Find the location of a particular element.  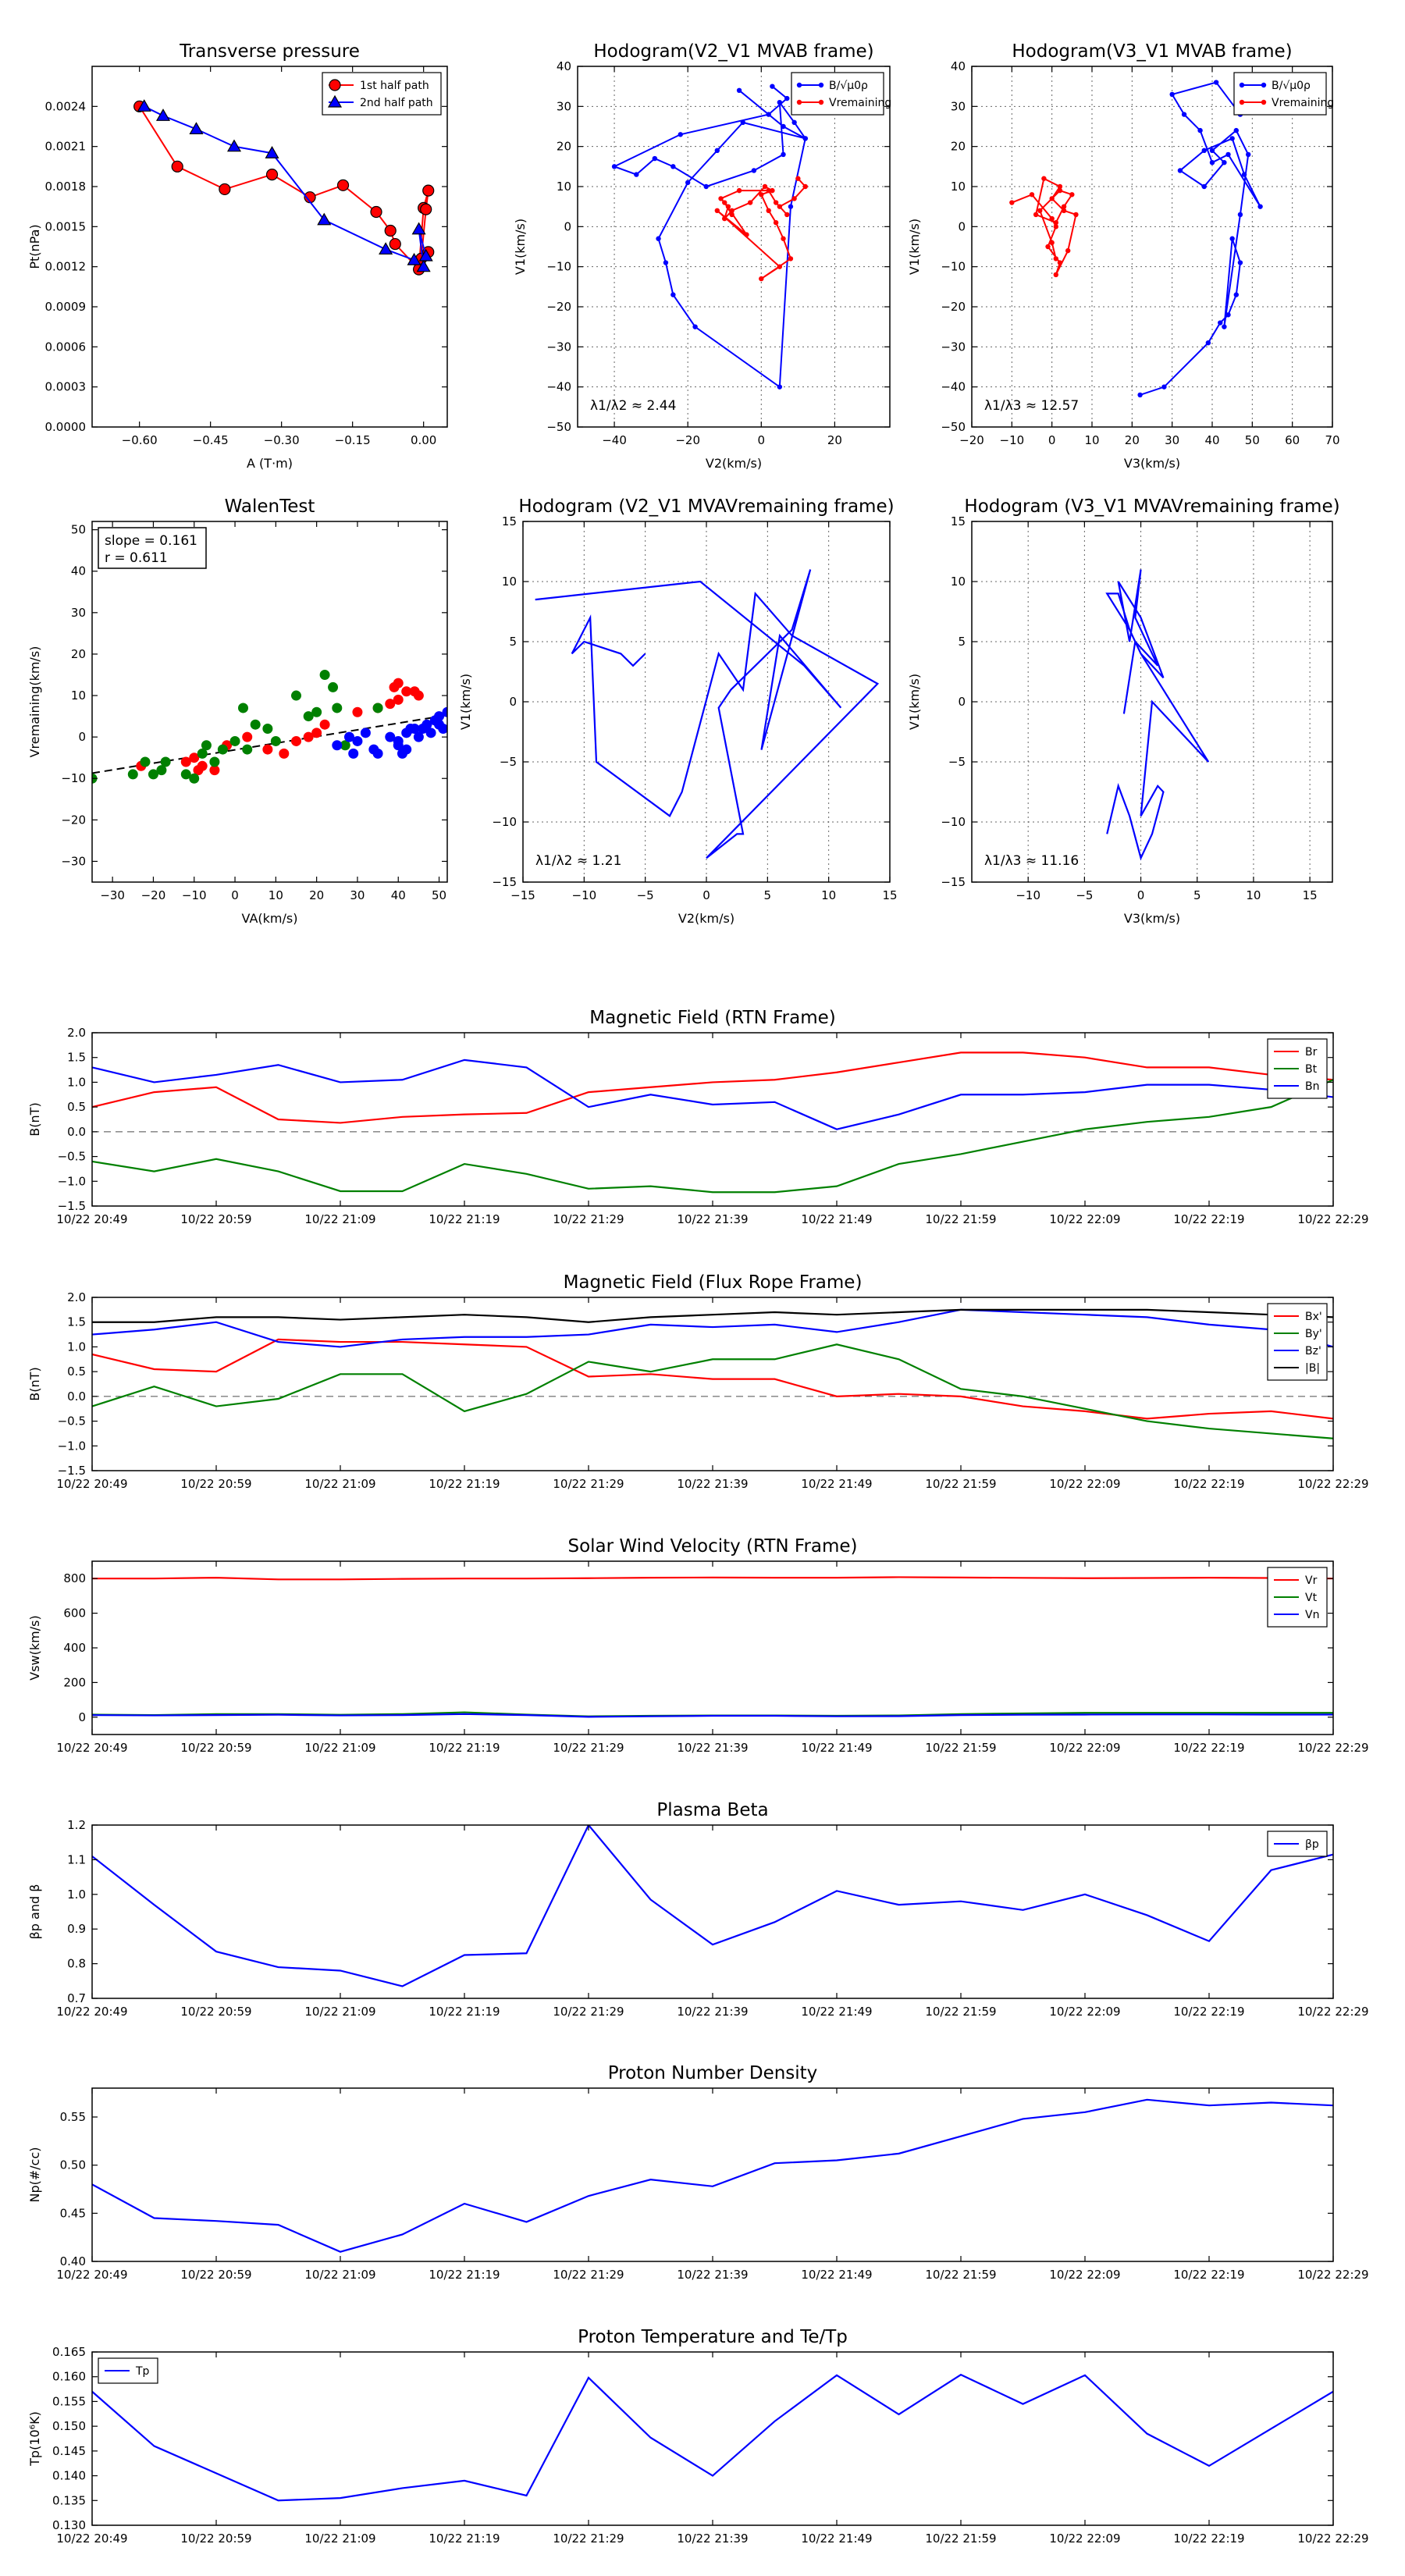

chart-title: Proton Number Density is located at coordinates (713, 2073).